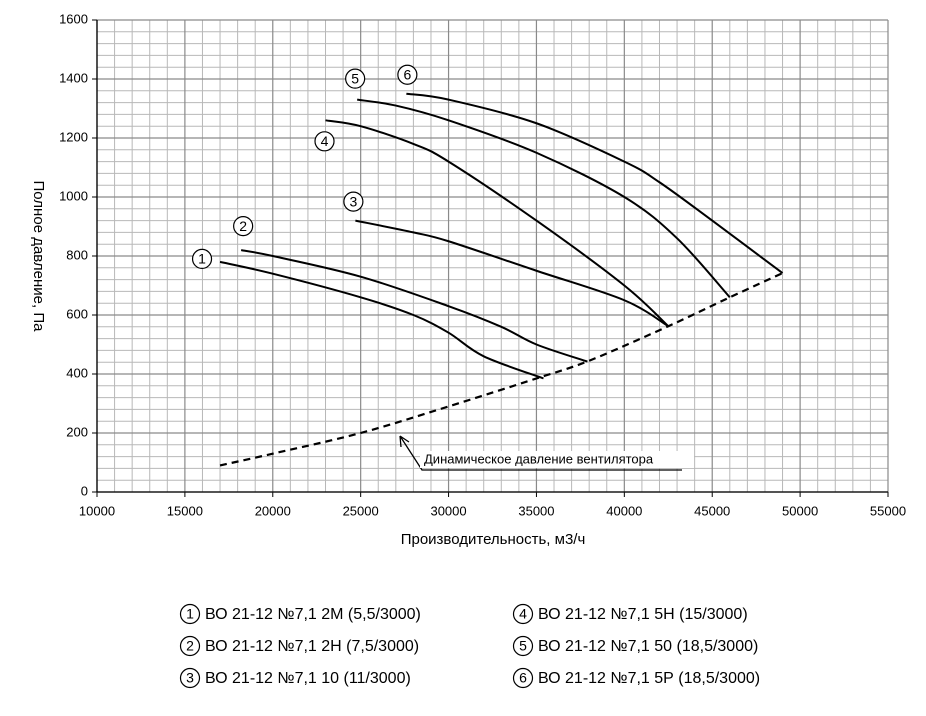  I want to click on curve-label: 3, so click(353, 201).